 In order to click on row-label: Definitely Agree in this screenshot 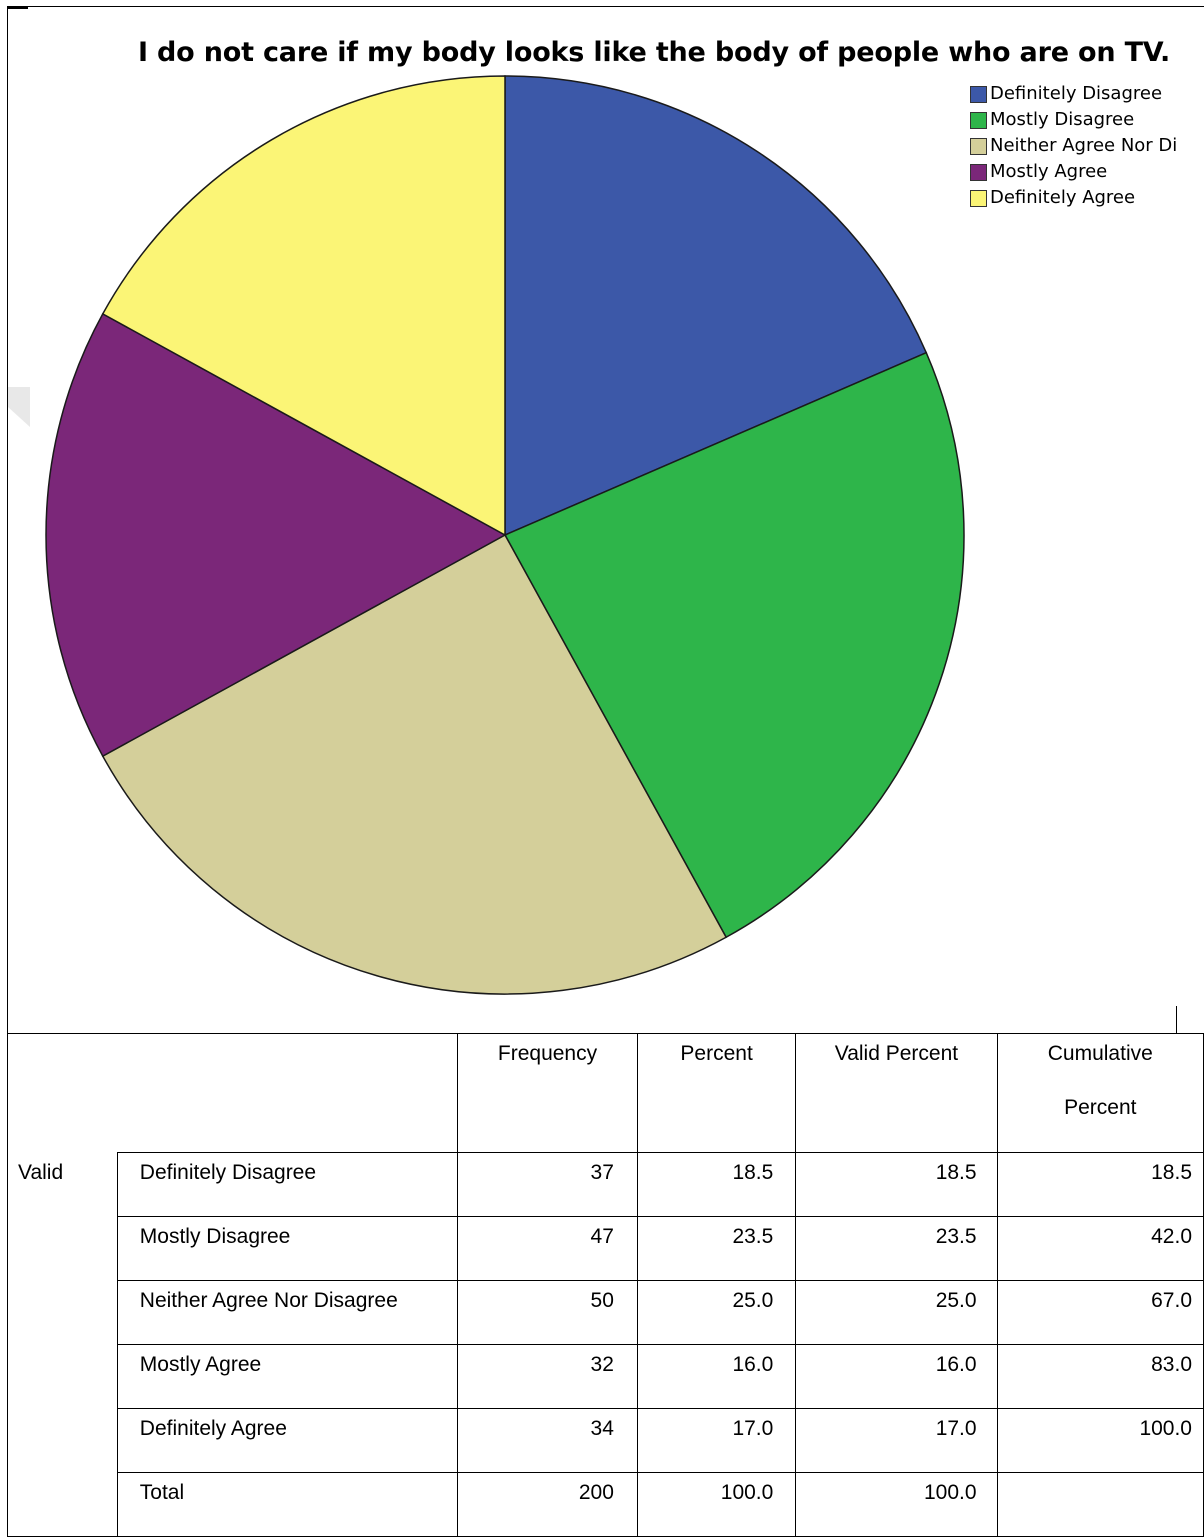, I will do `click(287, 1440)`.